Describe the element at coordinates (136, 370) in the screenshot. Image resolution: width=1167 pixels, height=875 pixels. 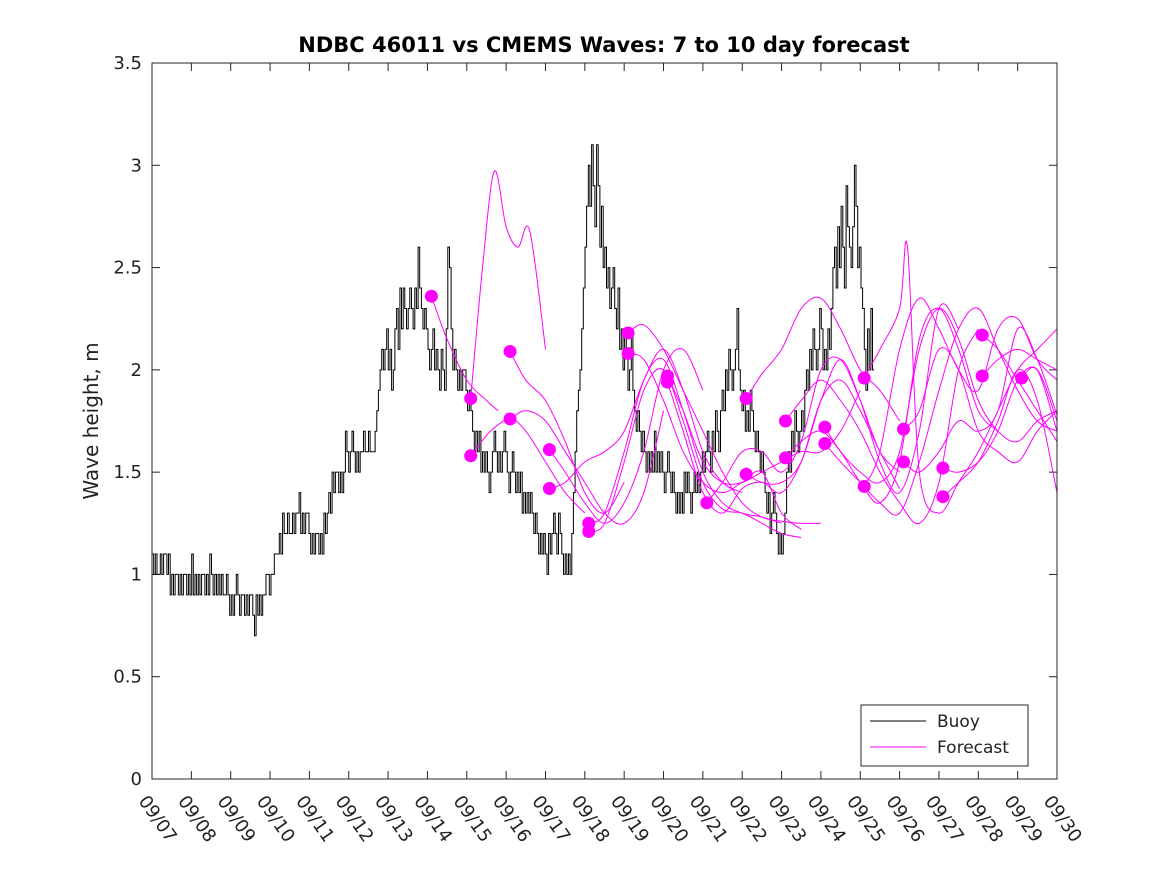
I see `y-tick-label: 2` at that location.